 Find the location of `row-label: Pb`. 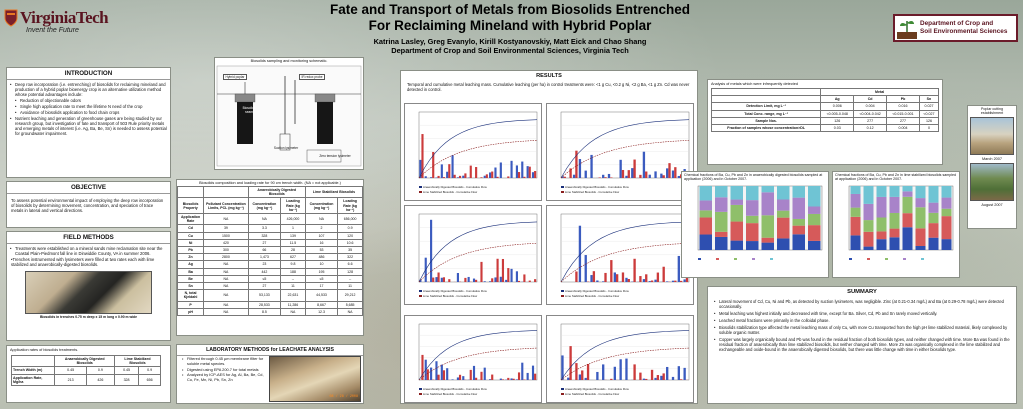

row-label: Pb is located at coordinates (190, 250).